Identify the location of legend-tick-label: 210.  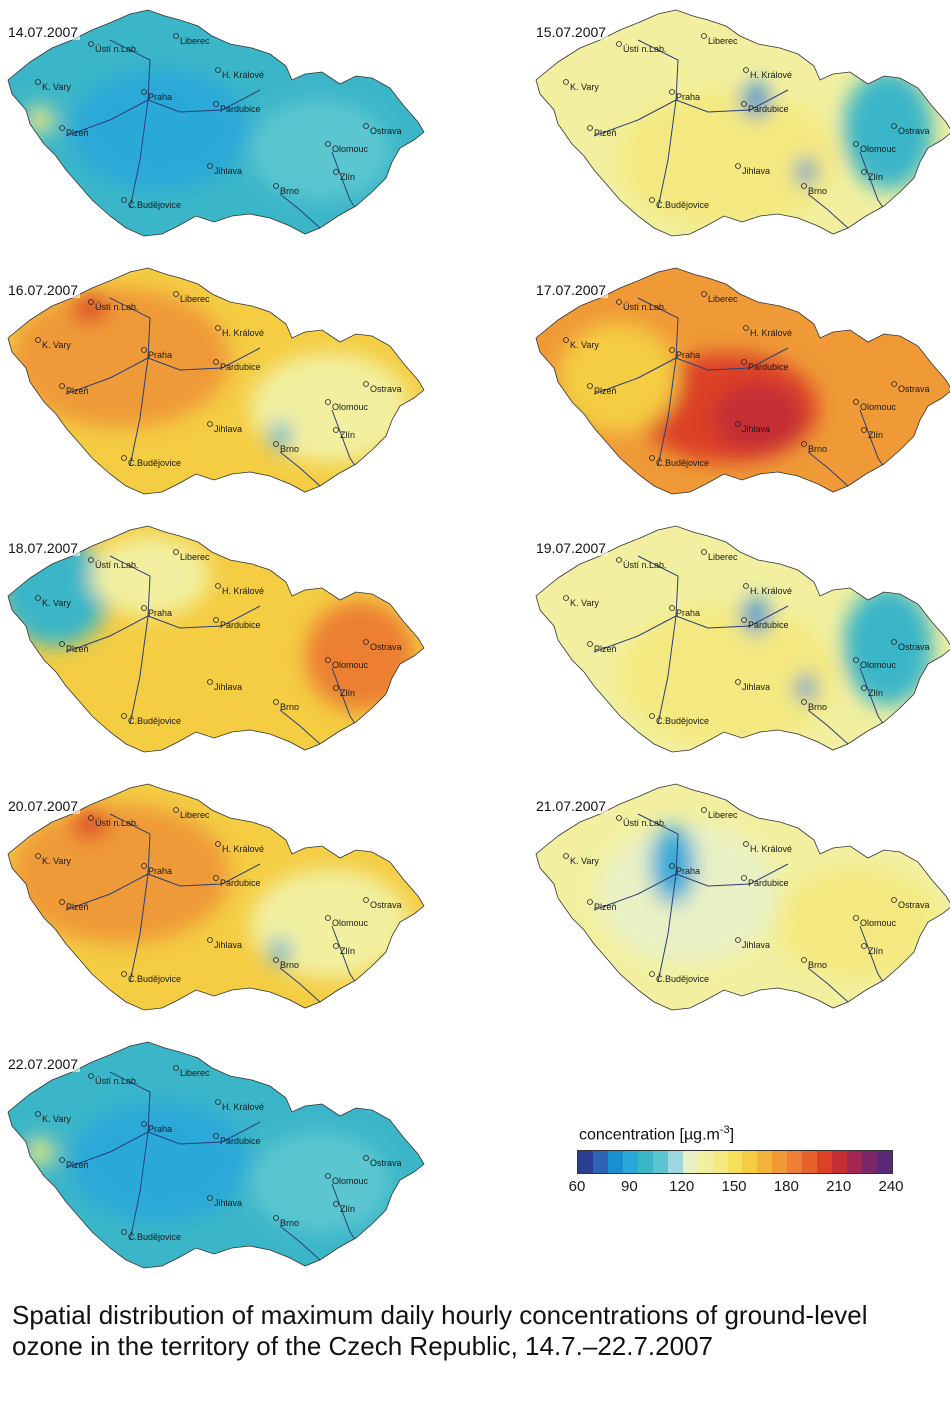
(839, 1186).